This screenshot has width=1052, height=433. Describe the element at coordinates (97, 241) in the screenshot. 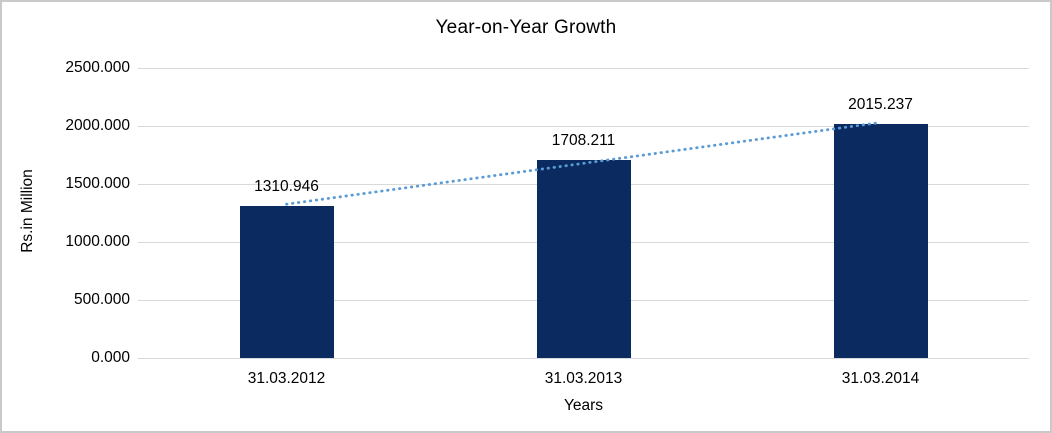

I see `y-tick-label: 1000.000` at that location.